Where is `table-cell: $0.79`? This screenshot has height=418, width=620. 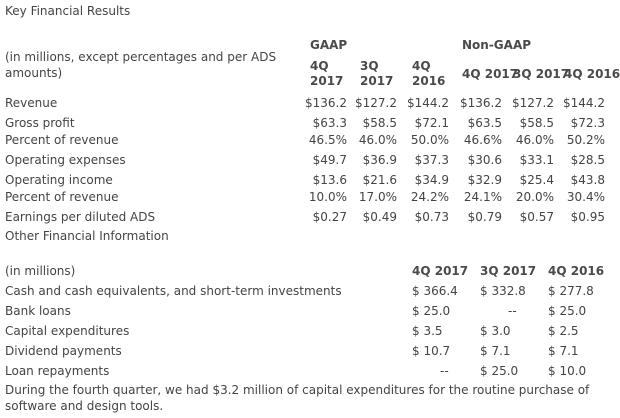
table-cell: $0.79 is located at coordinates (484, 217).